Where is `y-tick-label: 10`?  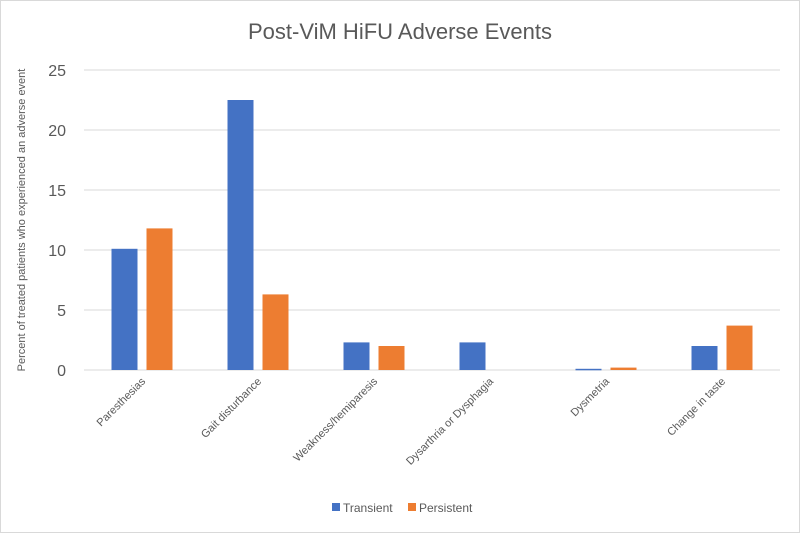 y-tick-label: 10 is located at coordinates (57, 251).